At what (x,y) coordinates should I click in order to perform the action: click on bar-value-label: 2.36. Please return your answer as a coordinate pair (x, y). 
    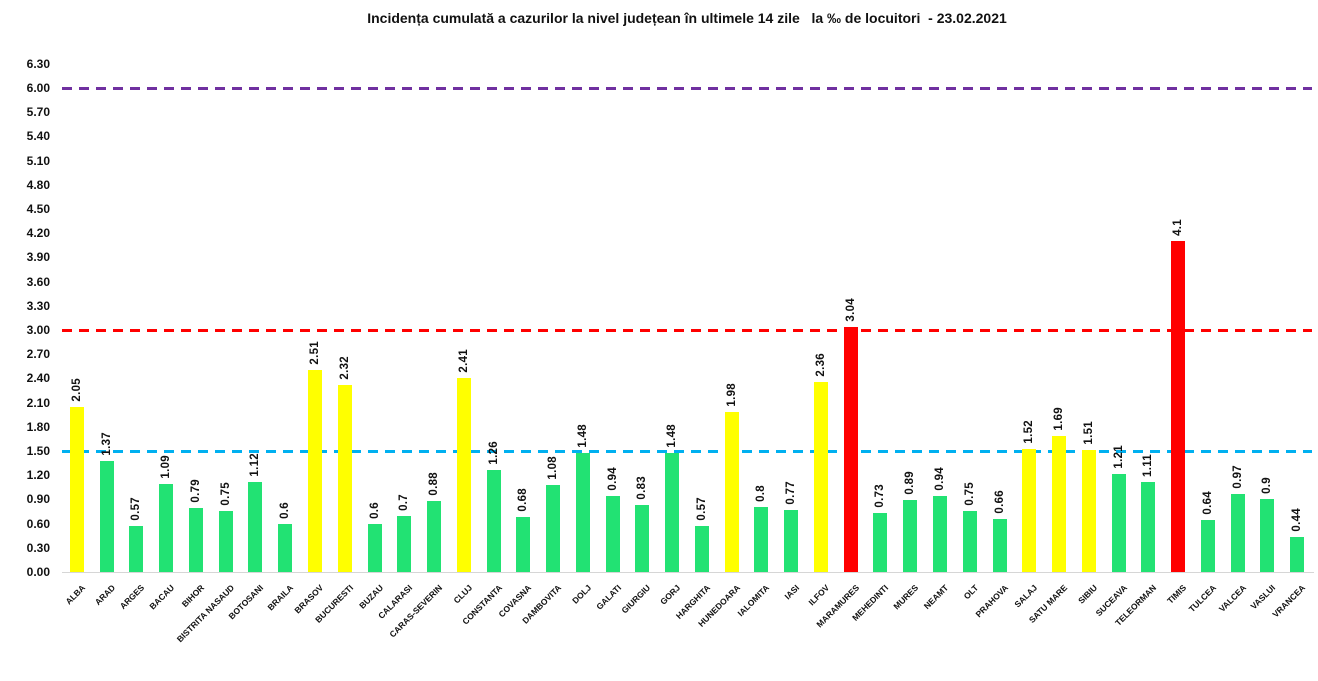
    Looking at the image, I should click on (820, 365).